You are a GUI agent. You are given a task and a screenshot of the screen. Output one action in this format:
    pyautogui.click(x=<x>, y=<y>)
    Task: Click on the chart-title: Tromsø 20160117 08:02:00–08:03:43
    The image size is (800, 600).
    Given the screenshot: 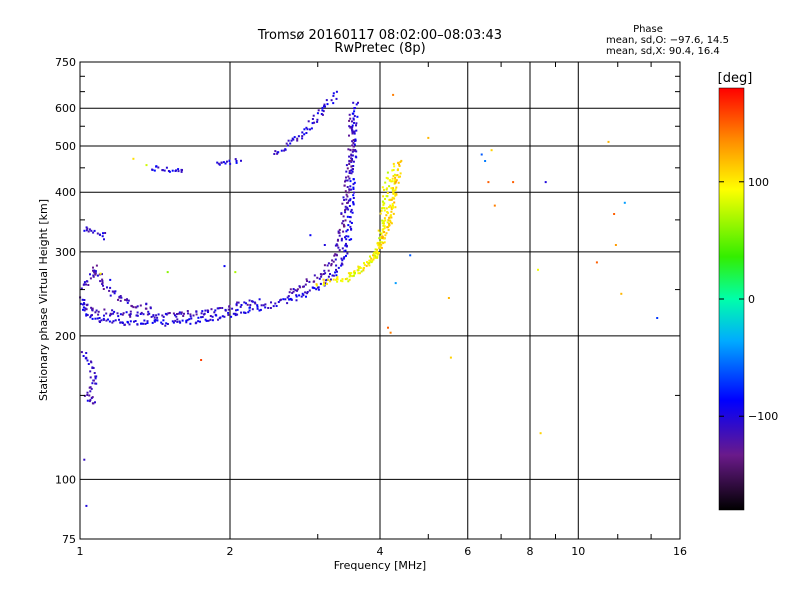 What is the action you would take?
    pyautogui.click(x=379, y=35)
    